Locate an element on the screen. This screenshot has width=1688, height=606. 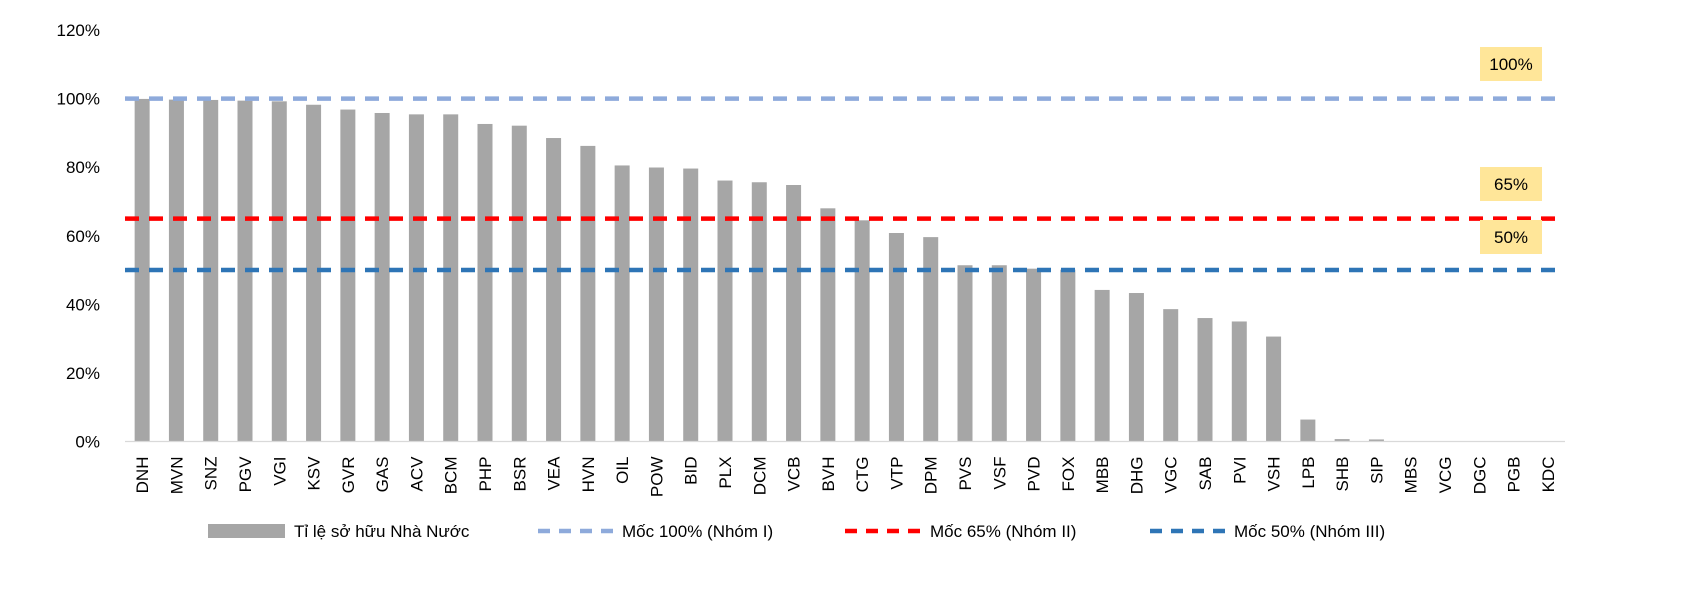
reference-labels: 100% 65% 50% is located at coordinates (1511, 150).